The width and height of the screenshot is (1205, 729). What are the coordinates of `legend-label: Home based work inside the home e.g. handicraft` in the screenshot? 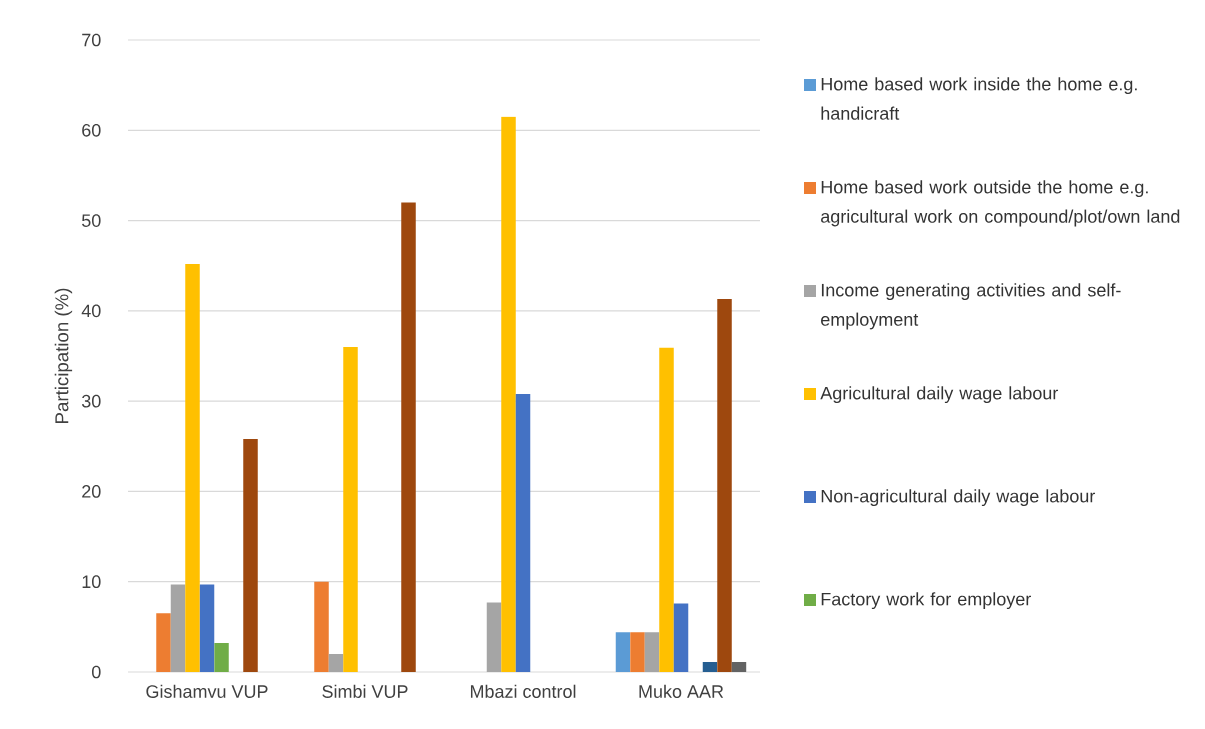 It's located at (979, 98).